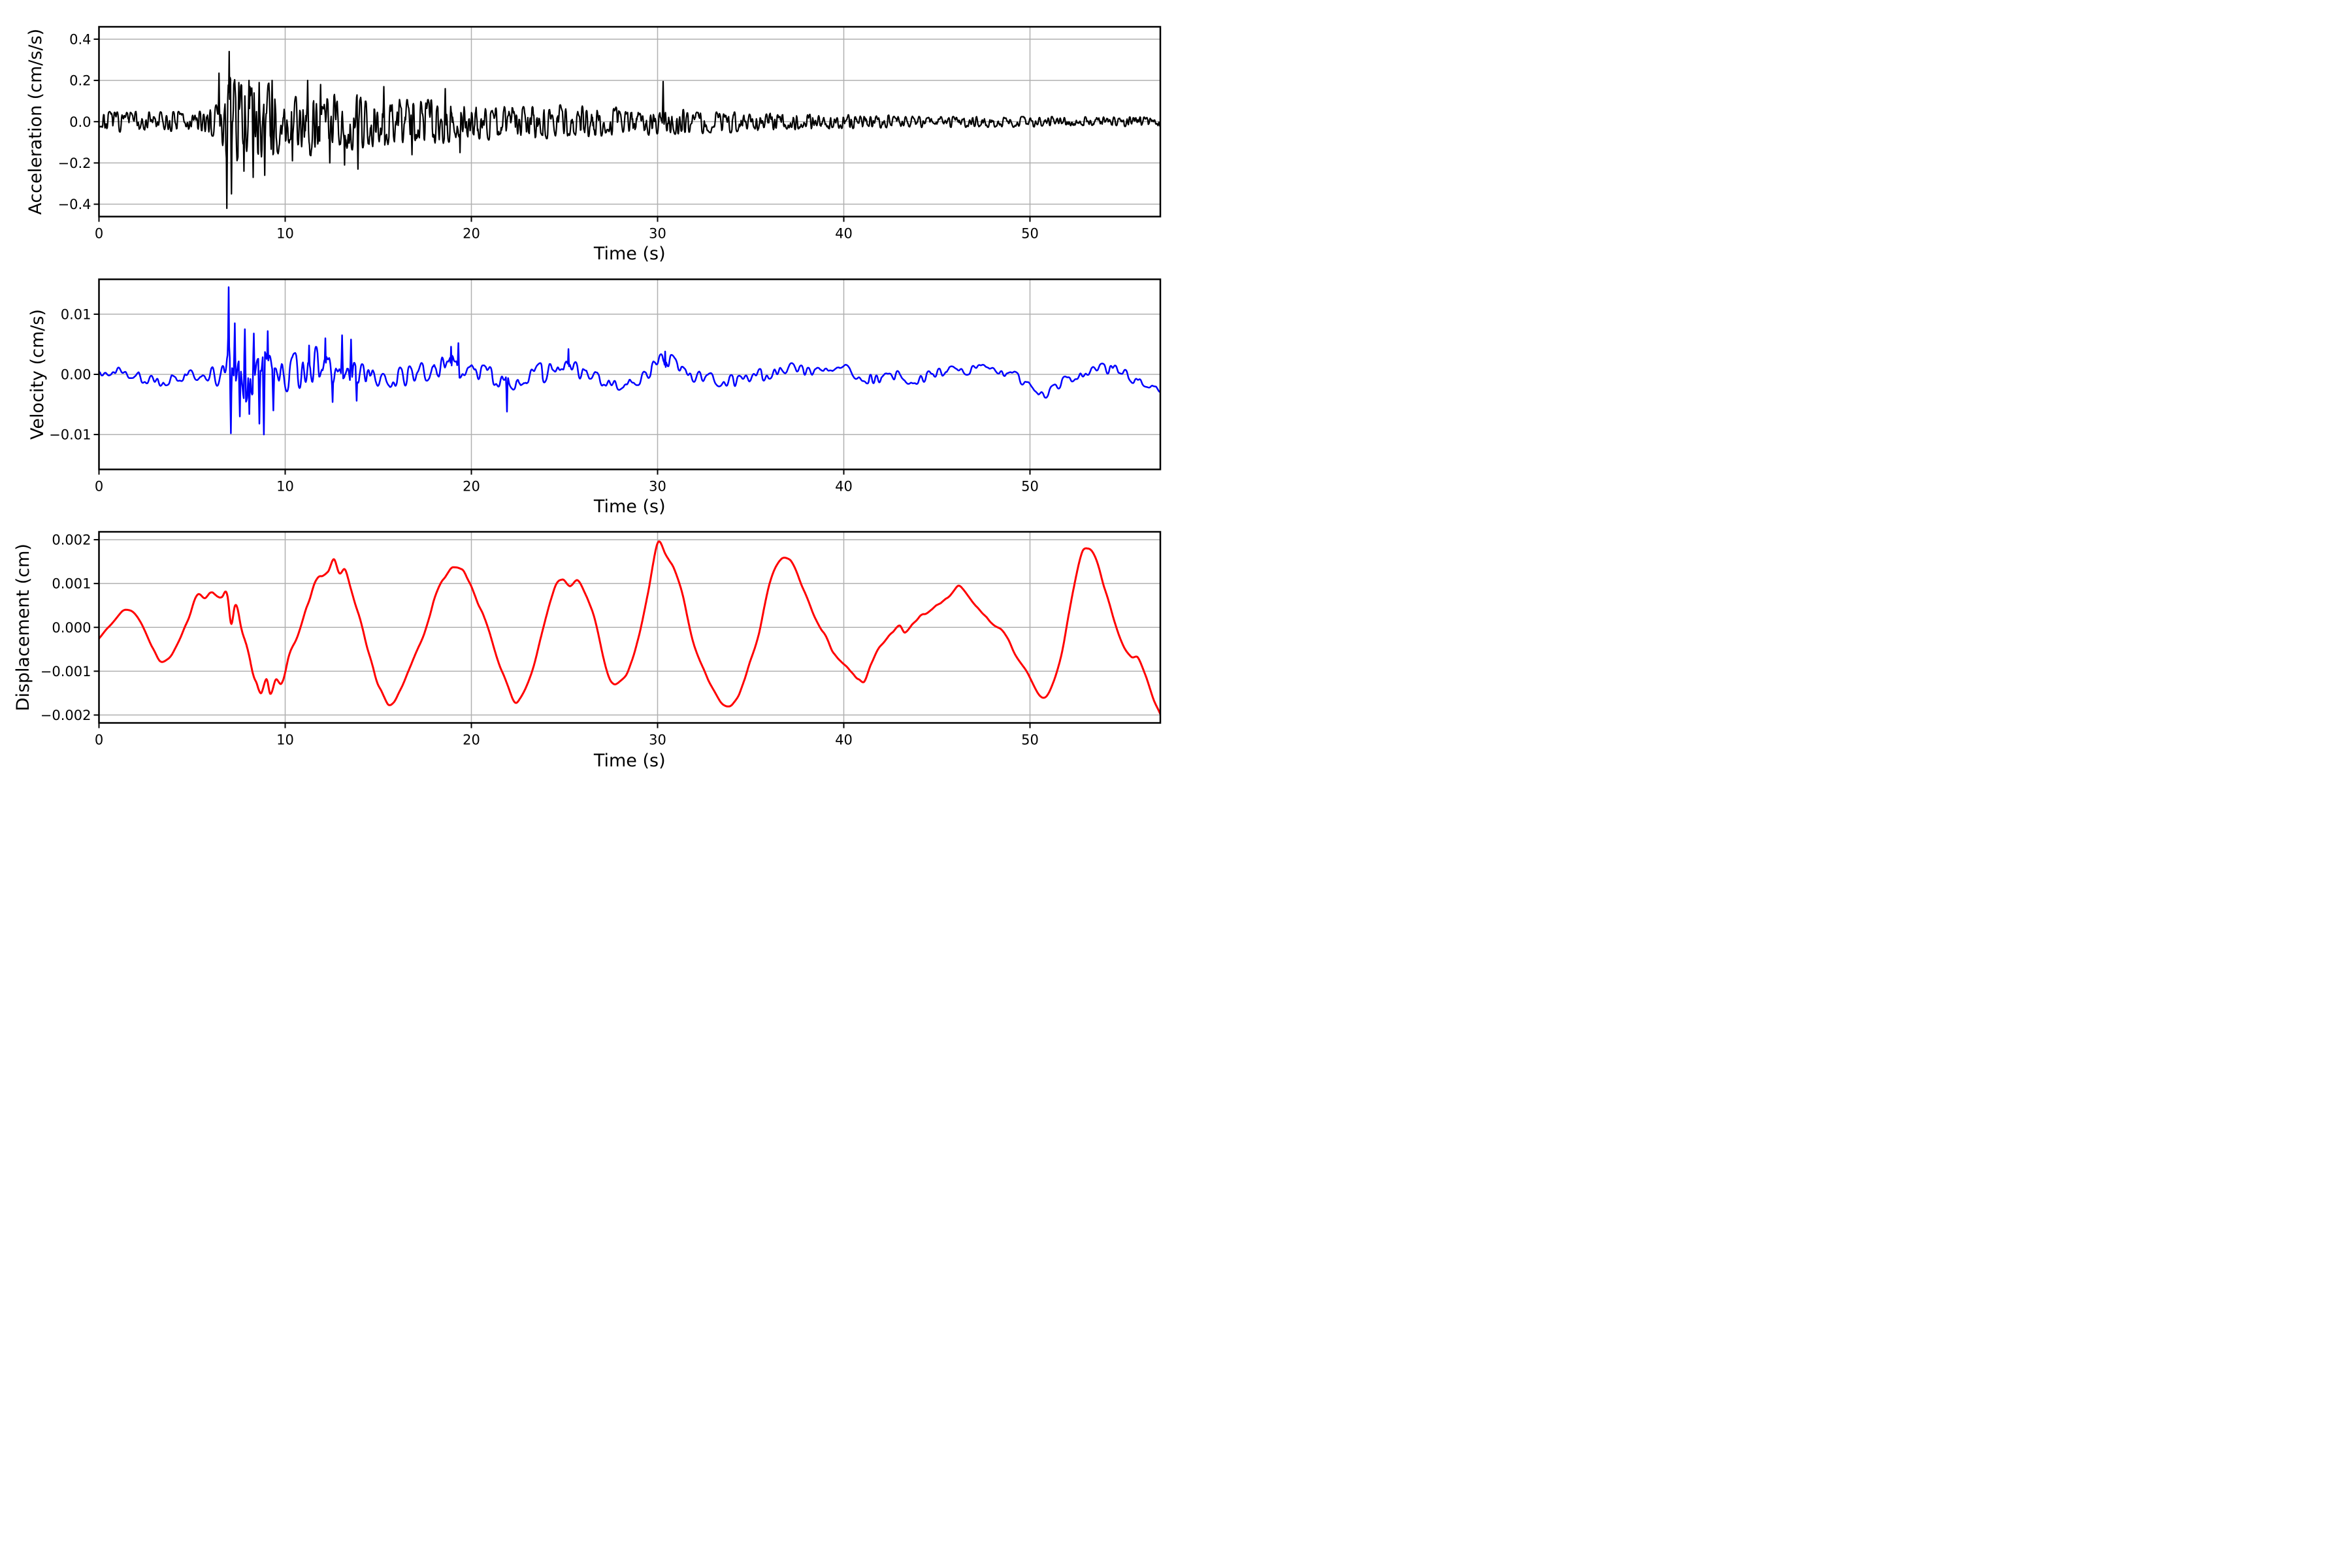  Describe the element at coordinates (37, 374) in the screenshot. I see `velocity-ylabel: Velocity (cm/s)` at that location.